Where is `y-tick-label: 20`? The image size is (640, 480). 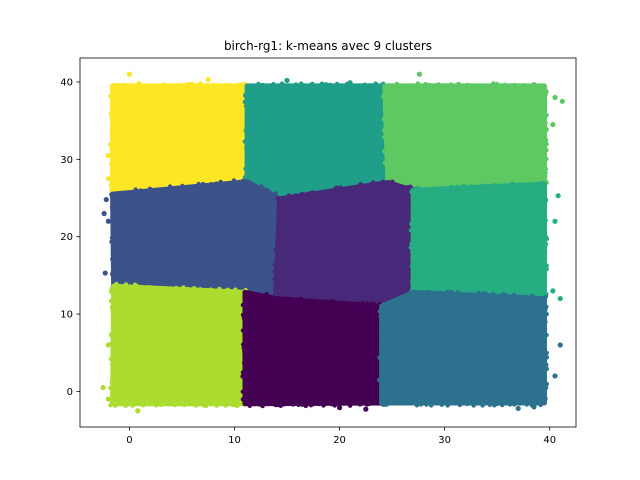 y-tick-label: 20 is located at coordinates (66, 237).